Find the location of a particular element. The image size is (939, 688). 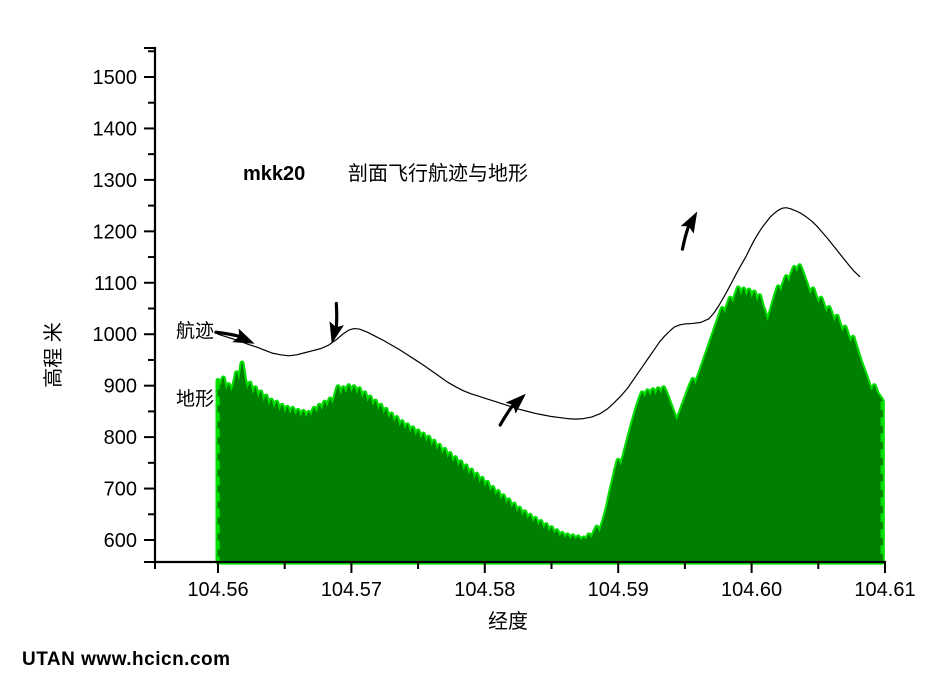

annotation-flight-track: 航迹 is located at coordinates (195, 331).